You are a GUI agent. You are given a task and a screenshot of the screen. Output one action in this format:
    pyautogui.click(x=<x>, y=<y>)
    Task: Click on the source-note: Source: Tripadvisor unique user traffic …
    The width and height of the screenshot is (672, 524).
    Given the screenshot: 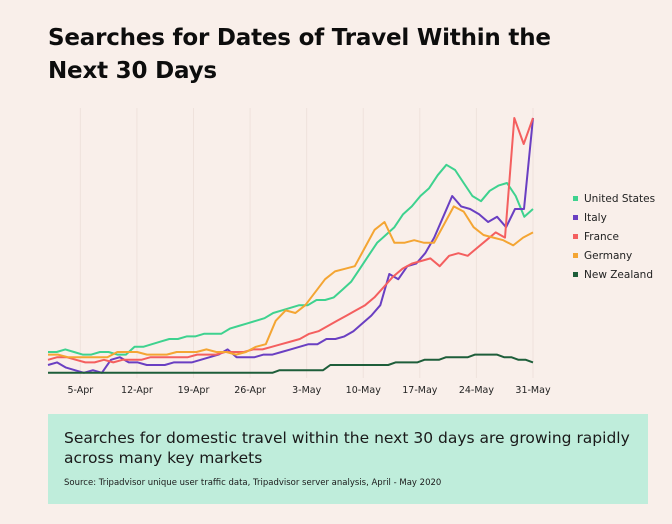 What is the action you would take?
    pyautogui.click(x=253, y=483)
    